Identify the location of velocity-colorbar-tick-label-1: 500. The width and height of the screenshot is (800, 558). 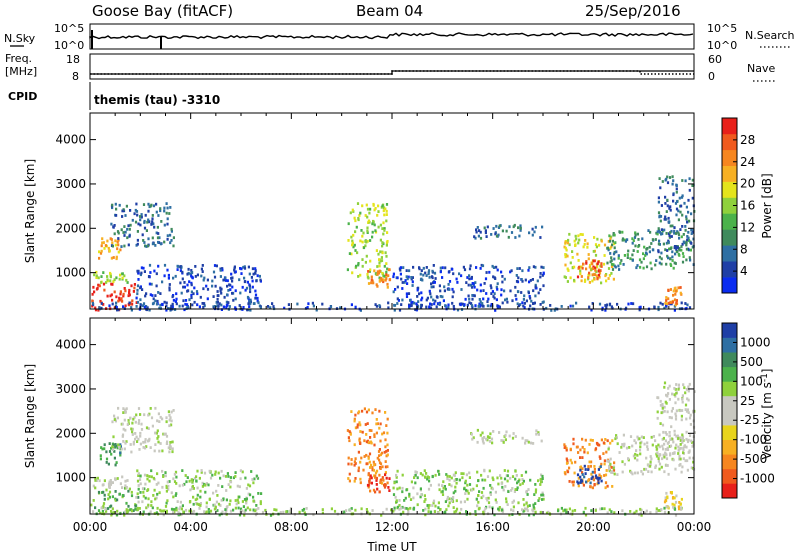
(751, 362).